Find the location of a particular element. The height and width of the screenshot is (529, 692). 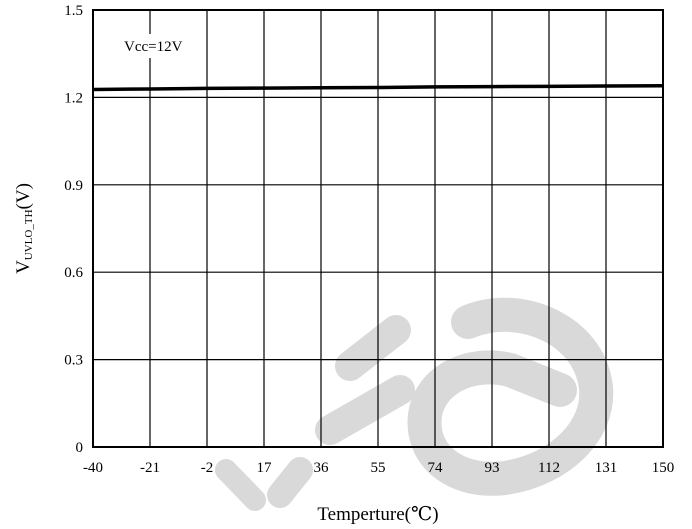

x-tick-label: 150 is located at coordinates (663, 468).